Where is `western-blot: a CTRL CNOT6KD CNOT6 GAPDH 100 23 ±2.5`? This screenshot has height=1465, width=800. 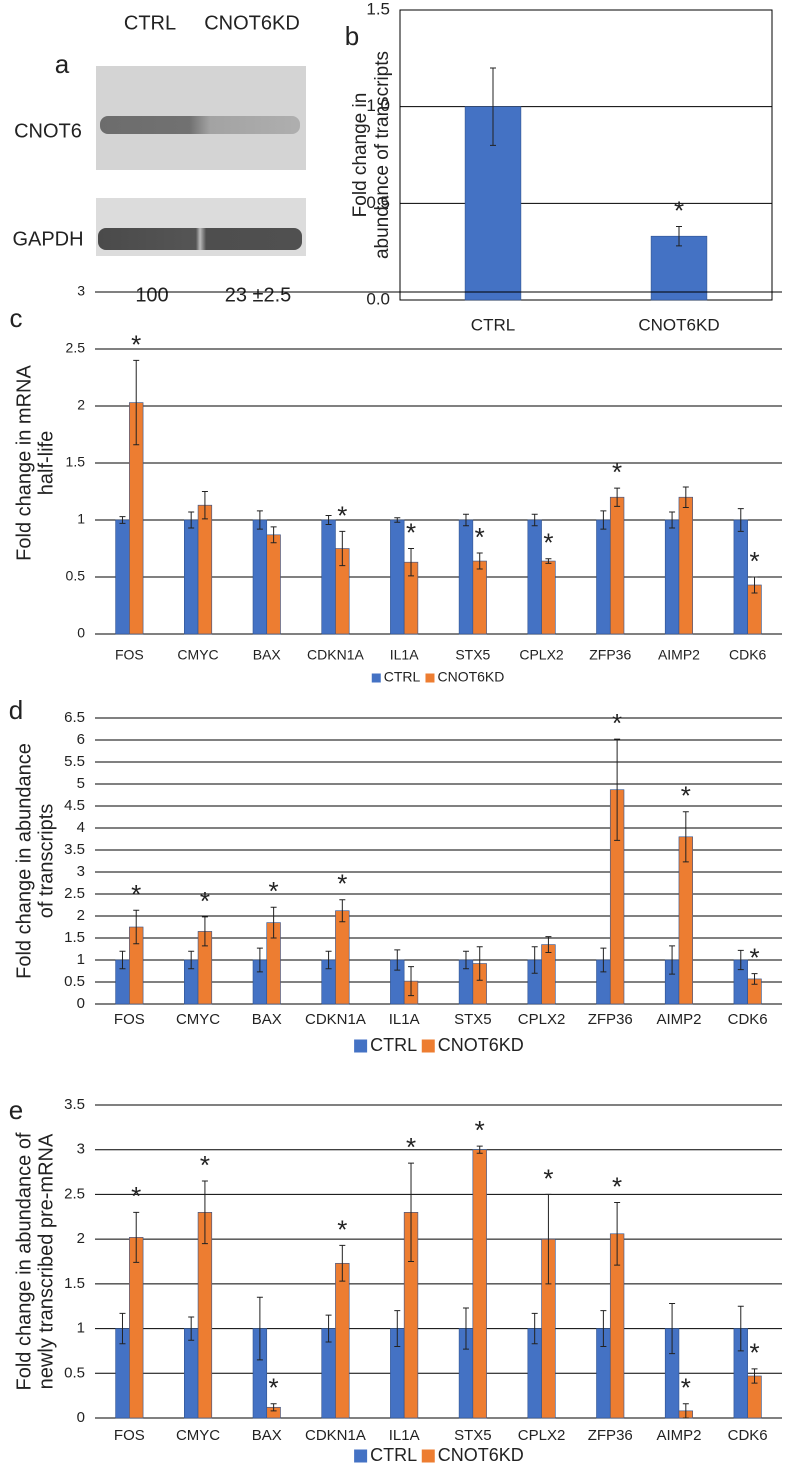
western-blot: a CTRL CNOT6KD CNOT6 GAPDH 100 23 ±2.5 is located at coordinates (159, 159).